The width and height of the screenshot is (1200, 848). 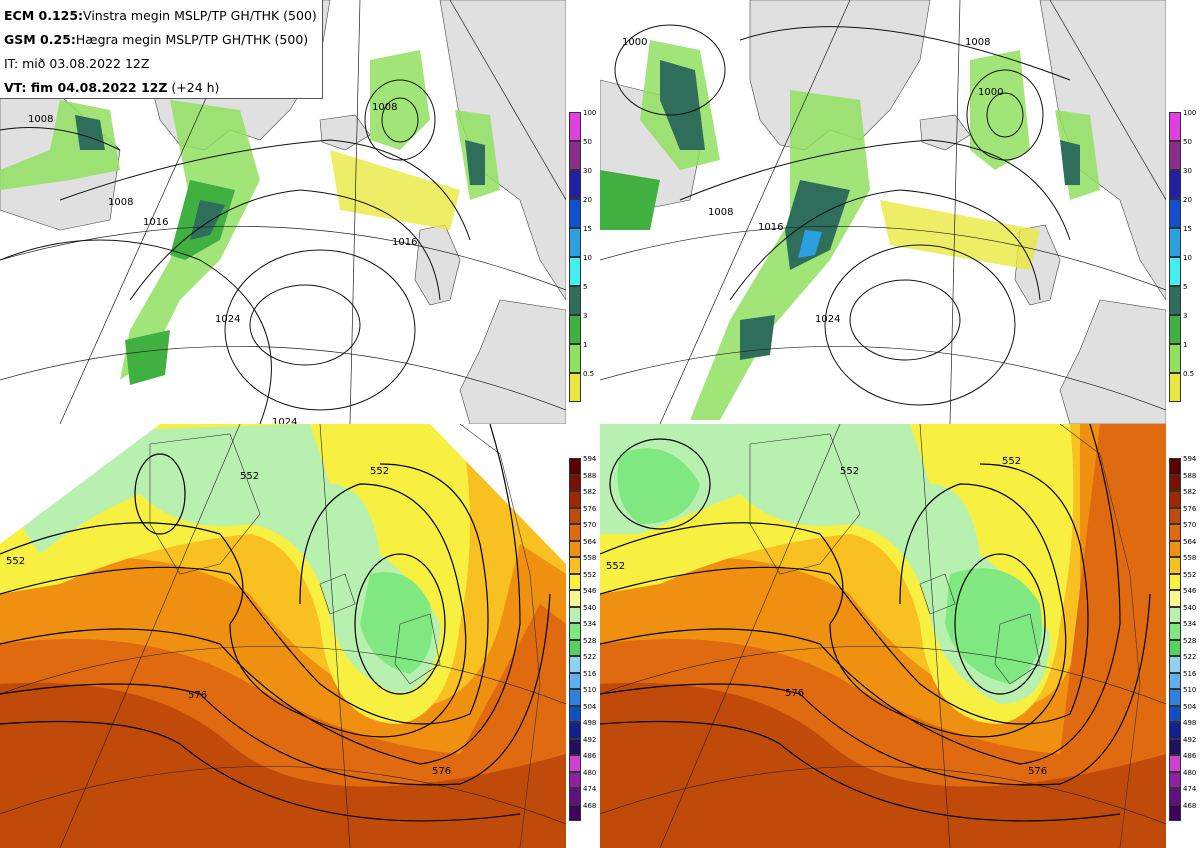 What do you see at coordinates (1190, 772) in the screenshot?
I see `colorbar-tick-label: 480` at bounding box center [1190, 772].